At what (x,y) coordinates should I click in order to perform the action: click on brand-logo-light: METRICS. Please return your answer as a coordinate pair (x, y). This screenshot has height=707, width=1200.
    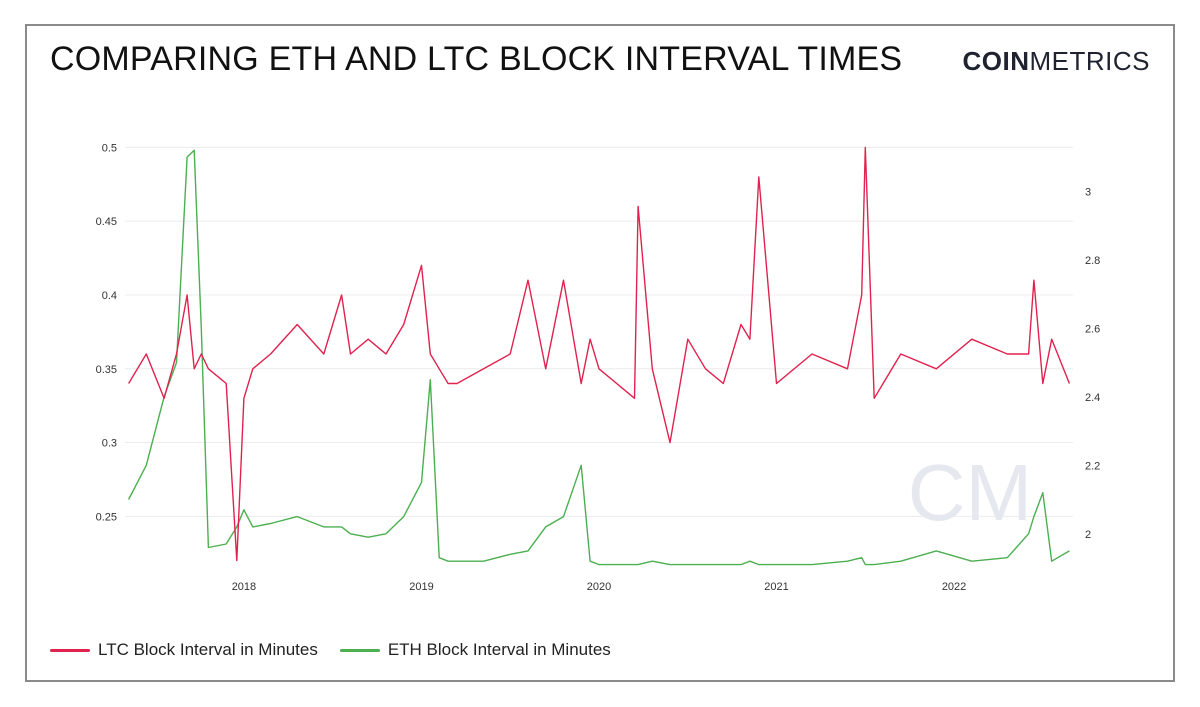
    Looking at the image, I should click on (1089, 61).